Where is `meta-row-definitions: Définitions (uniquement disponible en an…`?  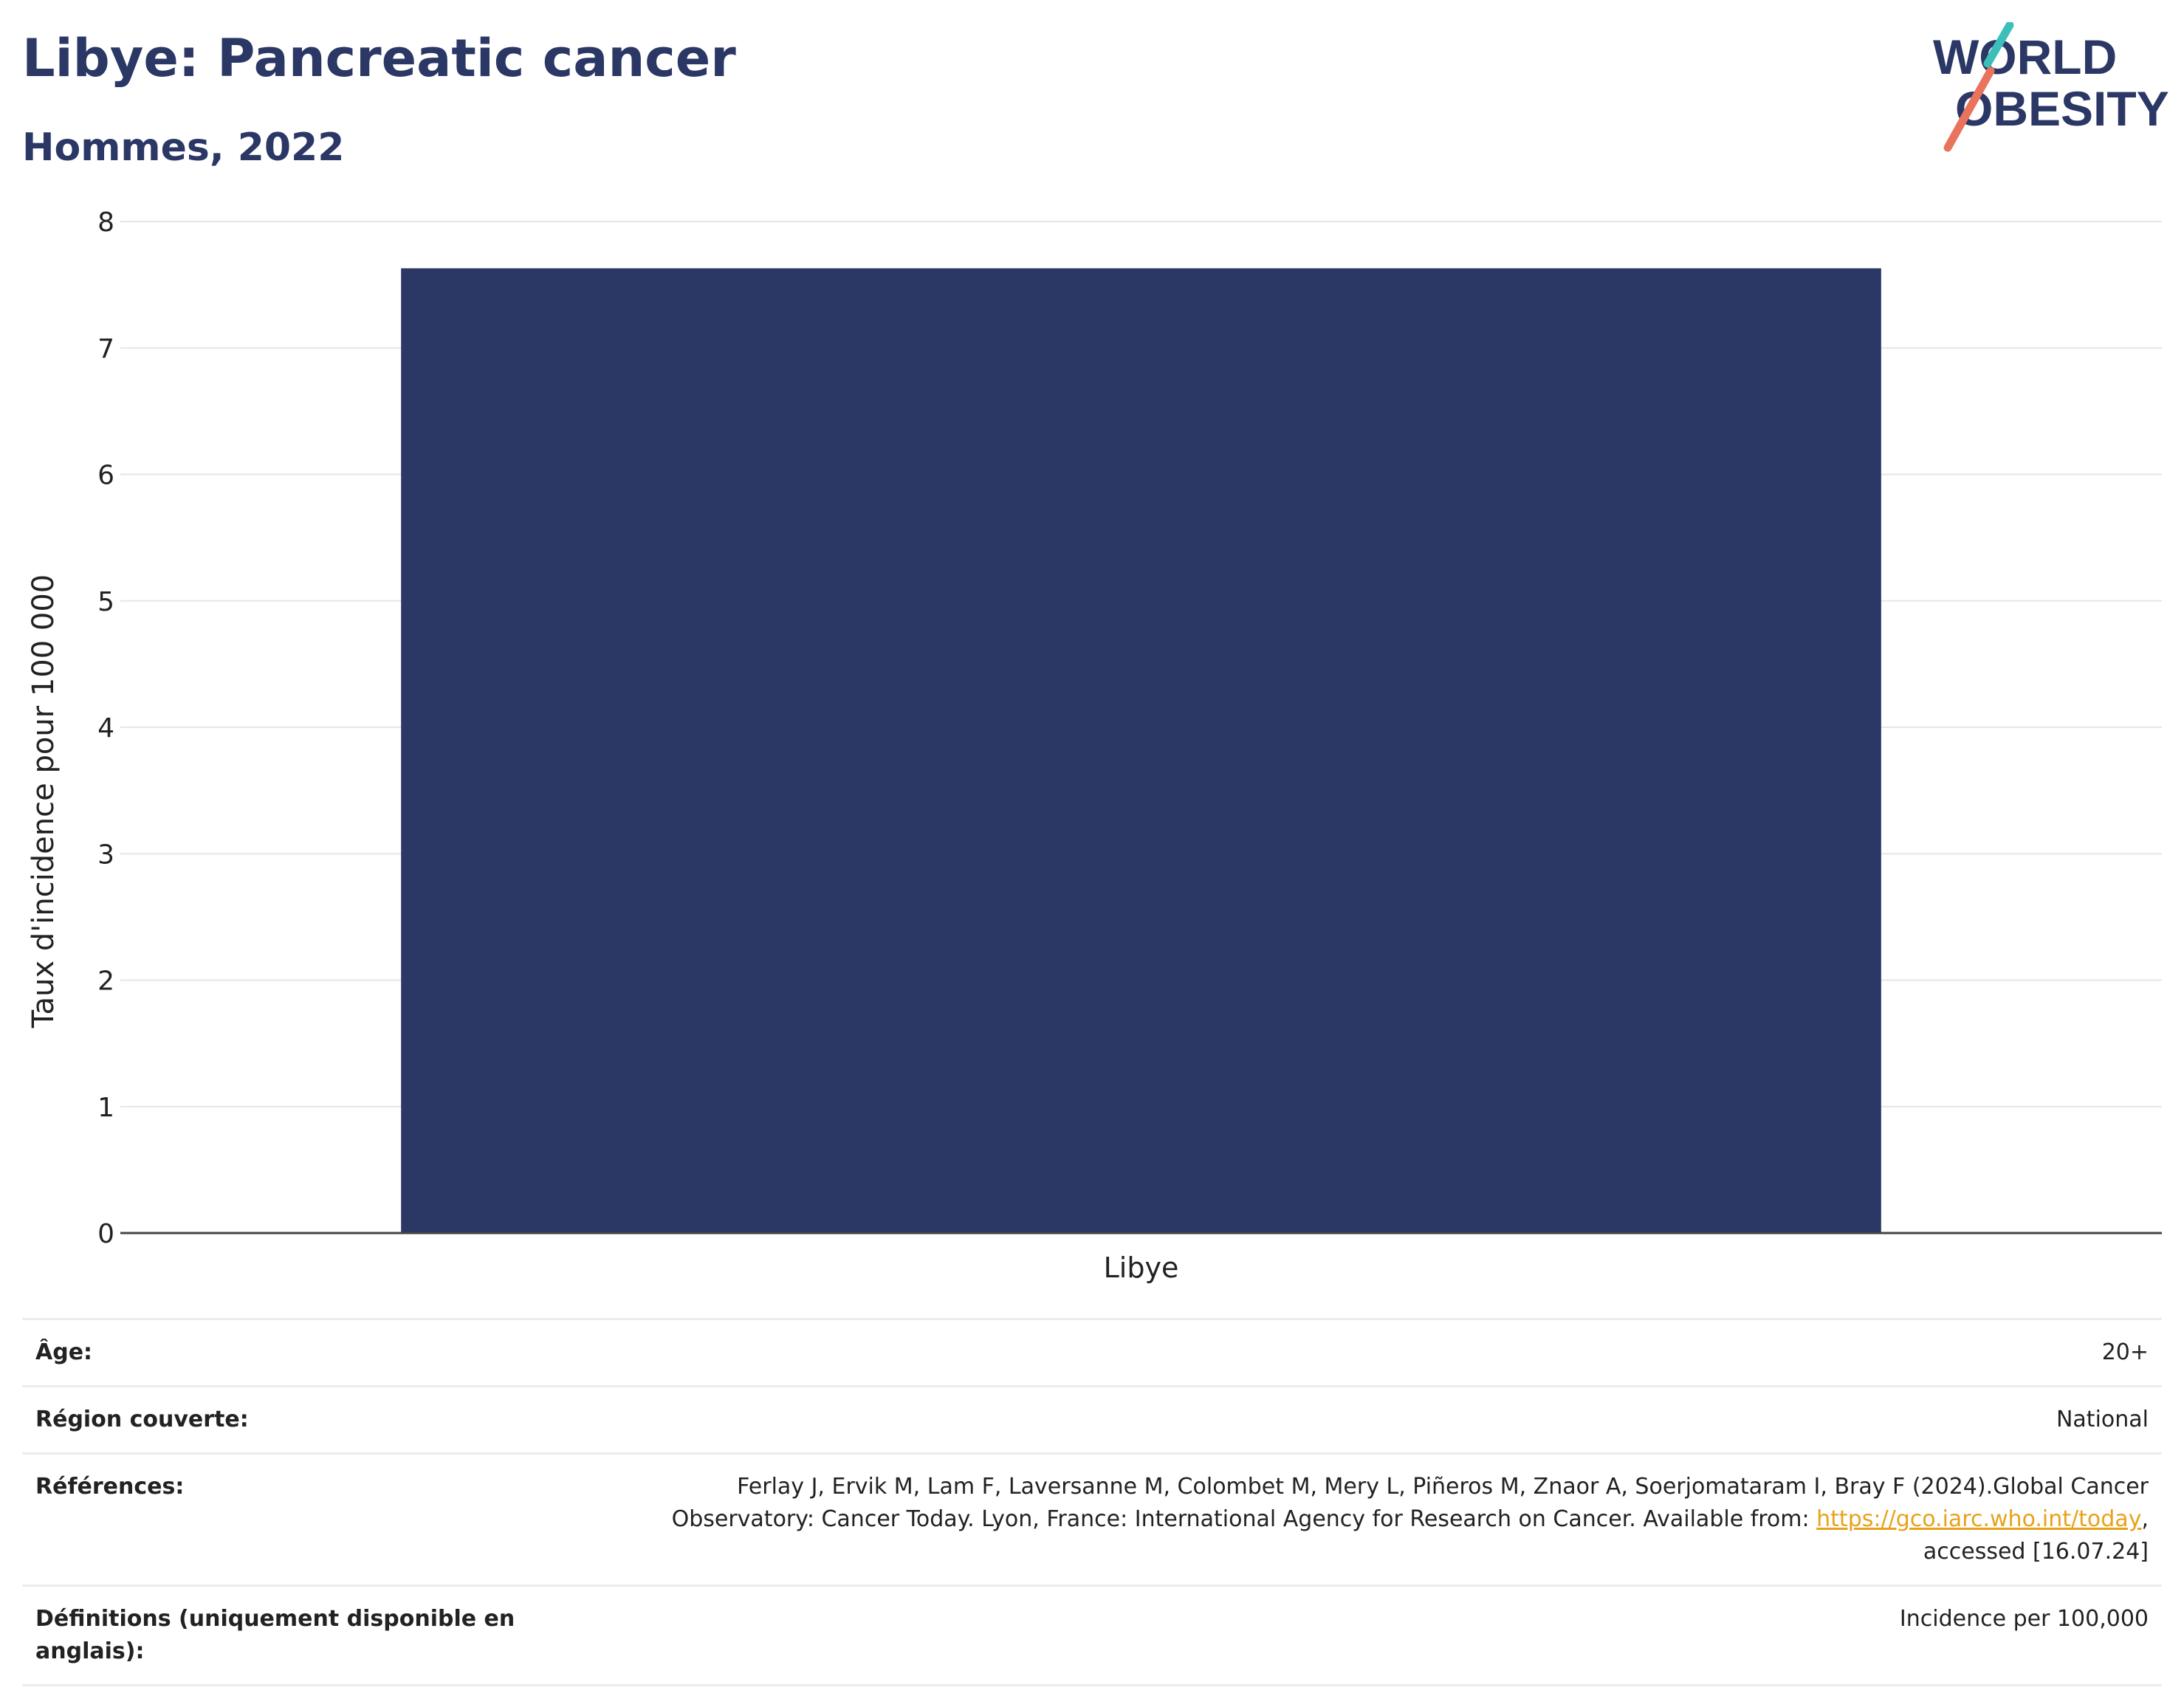
meta-row-definitions: Définitions (uniquement disponible en an… is located at coordinates (1092, 1636).